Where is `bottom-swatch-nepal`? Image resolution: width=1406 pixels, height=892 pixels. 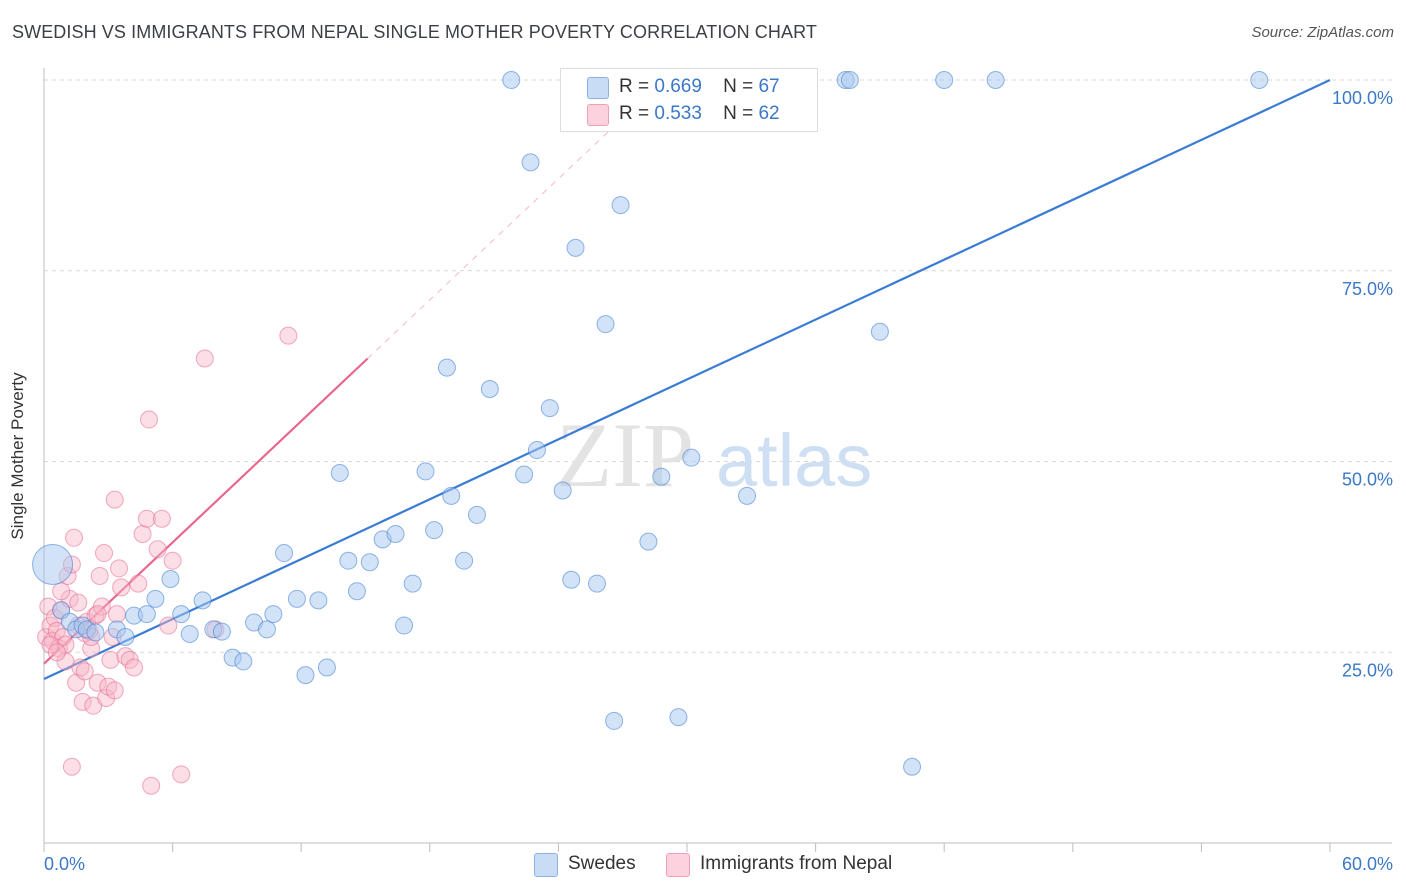 bottom-swatch-nepal is located at coordinates (678, 865).